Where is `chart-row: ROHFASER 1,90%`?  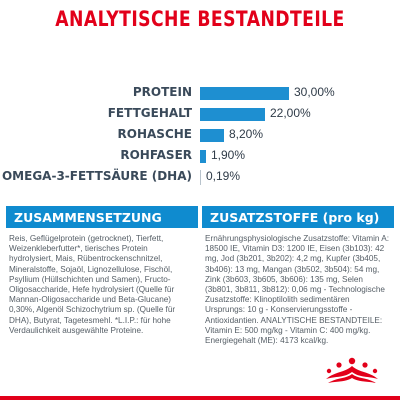 chart-row: ROHFASER 1,90% is located at coordinates (200, 157).